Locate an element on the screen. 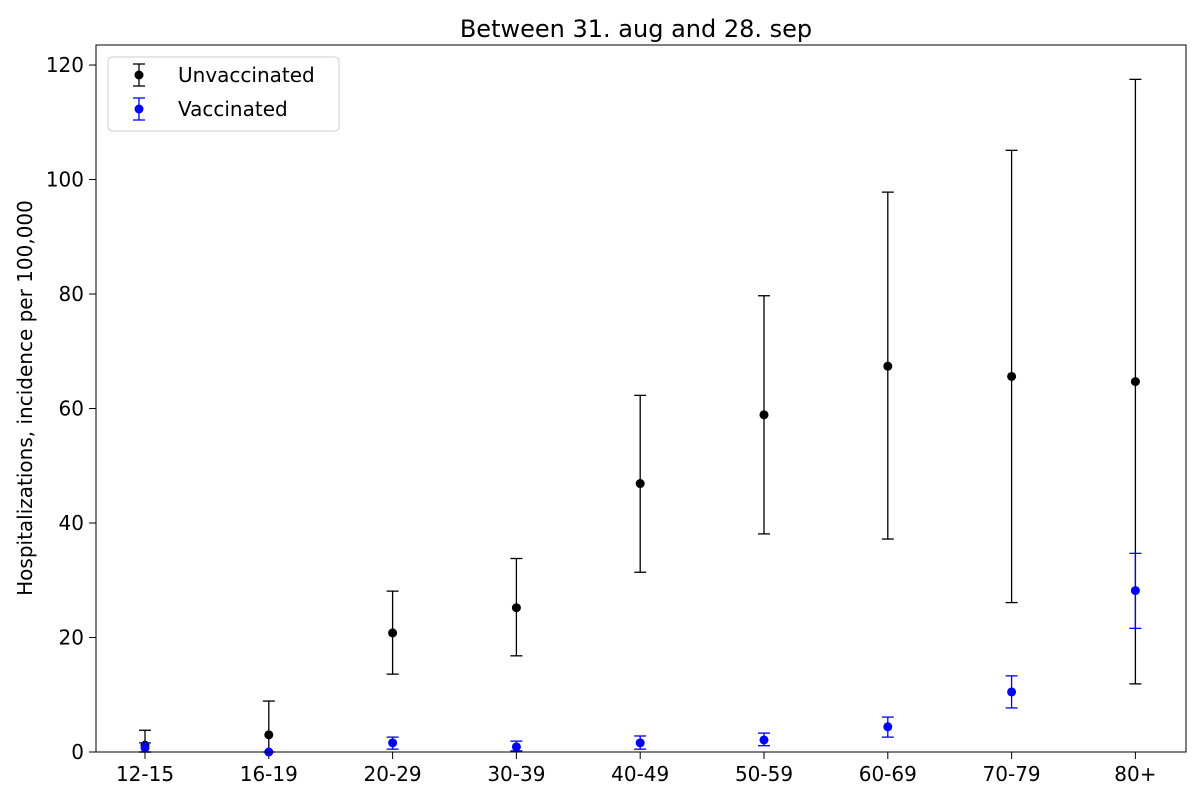 This screenshot has width=1200, height=800. x-tick-label: 60-69 is located at coordinates (888, 774).